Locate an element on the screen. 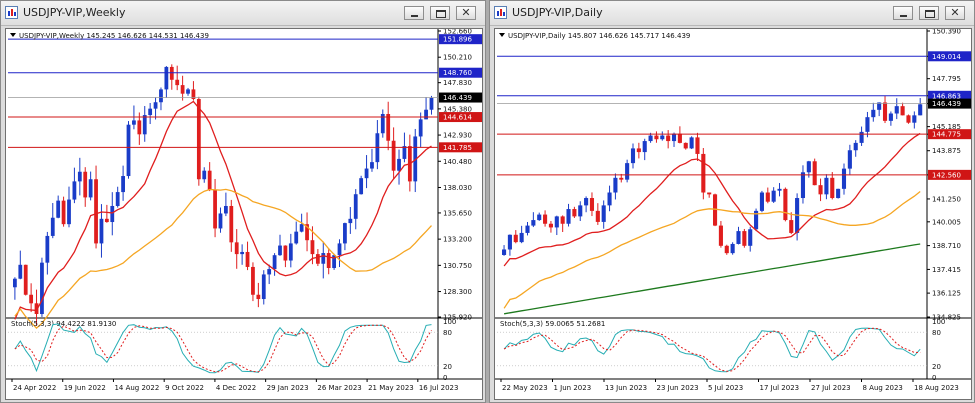 The height and width of the screenshot is (403, 975). level-tag-label: 144.614 is located at coordinates (457, 118).